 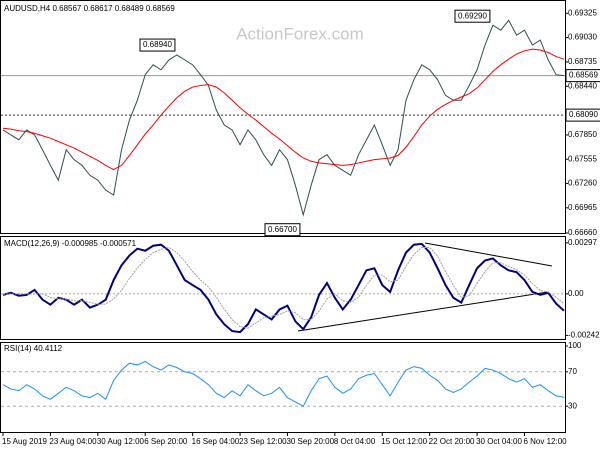 What do you see at coordinates (300, 33) in the screenshot?
I see `watermark: ActionForex.com` at bounding box center [300, 33].